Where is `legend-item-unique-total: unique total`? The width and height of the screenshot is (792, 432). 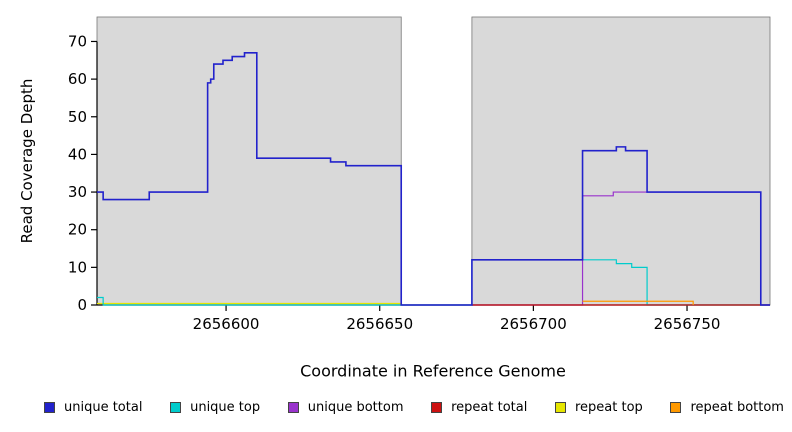
legend-item-unique-total: unique total is located at coordinates (93, 407).